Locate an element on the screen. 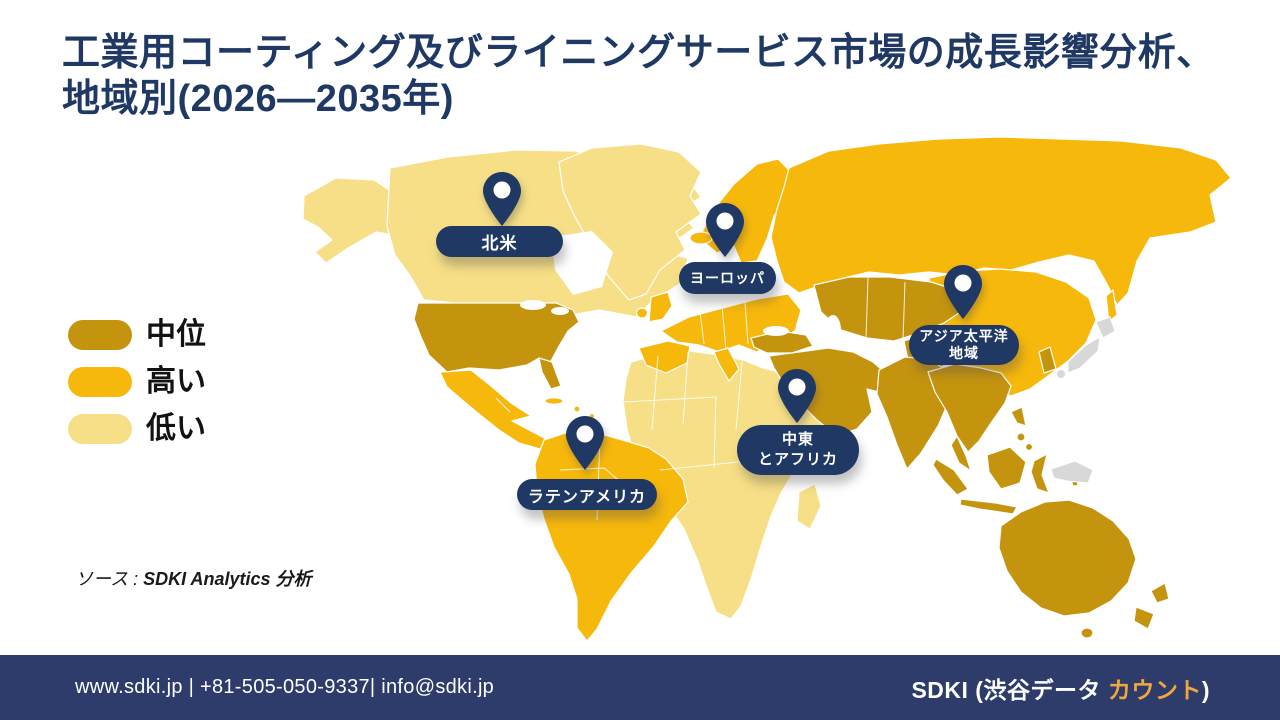 Image resolution: width=1280 pixels, height=720 pixels. region-label-europe: ヨーロッパ is located at coordinates (727, 278).